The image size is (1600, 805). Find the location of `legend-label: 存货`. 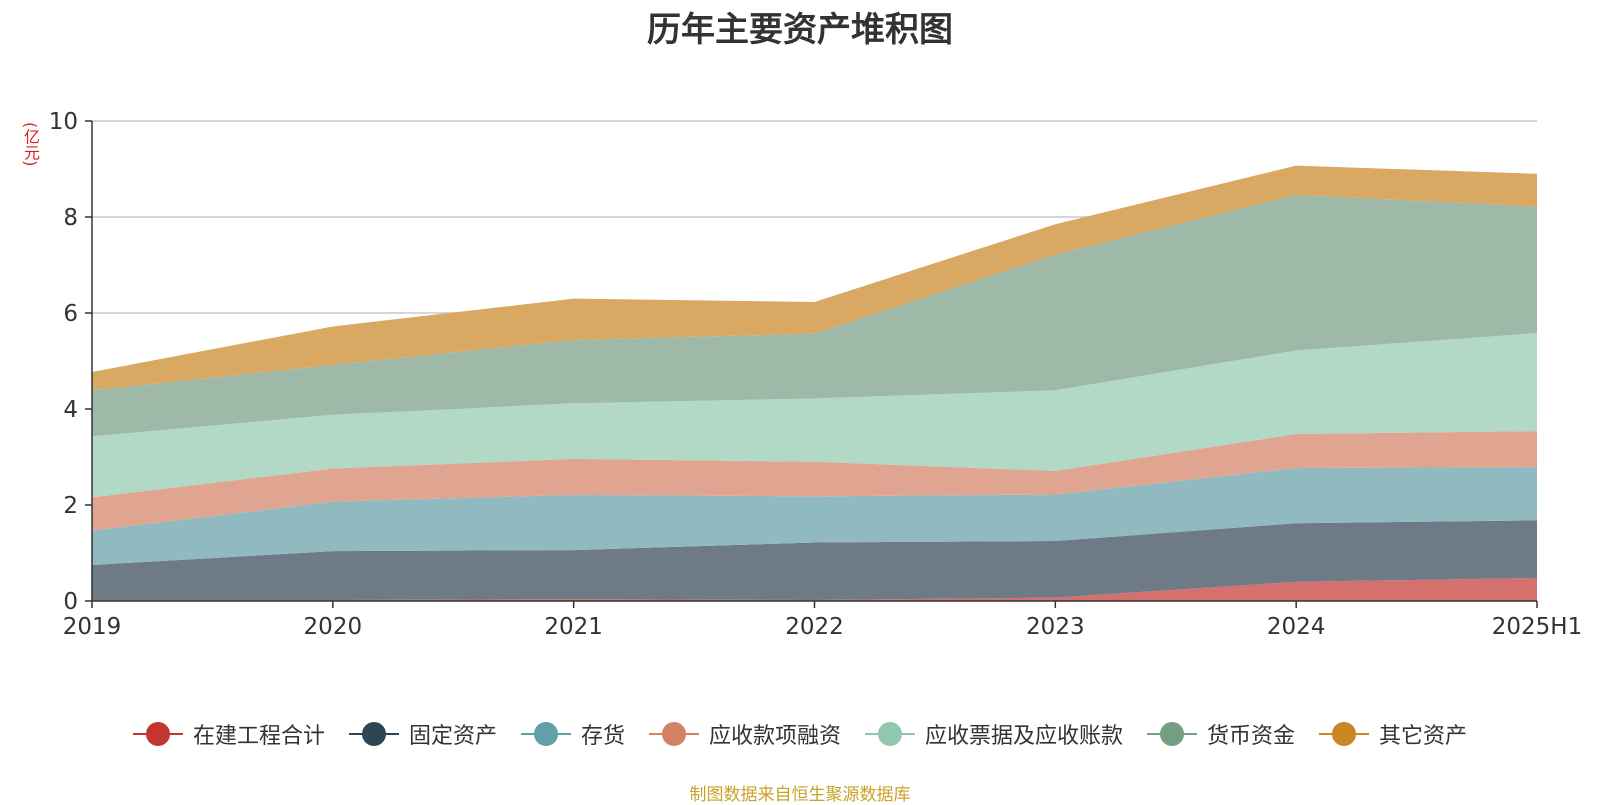

legend-label: 存货 is located at coordinates (602, 736).